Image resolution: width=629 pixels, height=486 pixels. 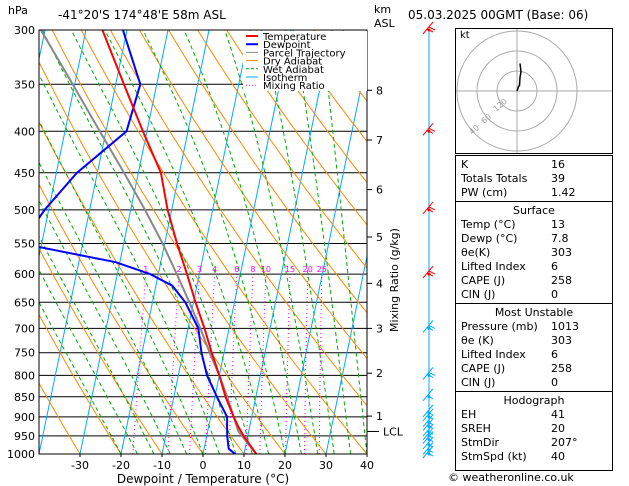 What do you see at coordinates (285, 78) in the screenshot?
I see `legend-entry: Isotherm` at bounding box center [285, 78].